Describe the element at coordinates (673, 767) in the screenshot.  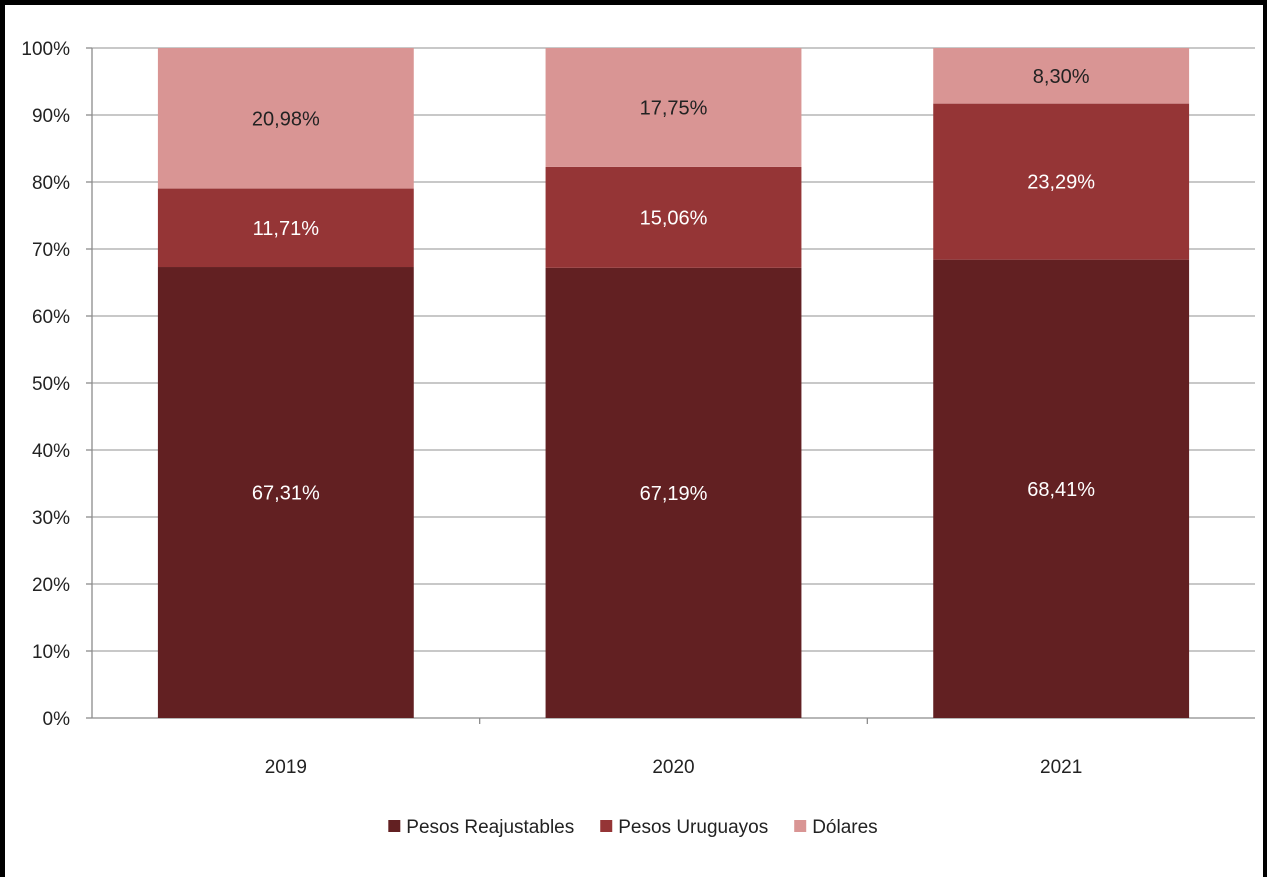
I see `x-tick-label: 2020` at that location.